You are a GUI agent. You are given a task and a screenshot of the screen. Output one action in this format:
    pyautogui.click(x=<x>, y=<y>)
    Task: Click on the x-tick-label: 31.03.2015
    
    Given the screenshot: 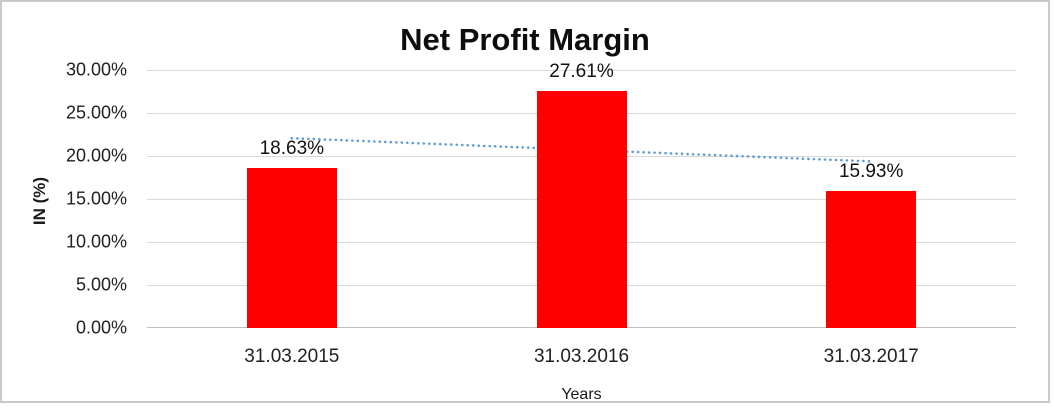 What is the action you would take?
    pyautogui.click(x=292, y=356)
    